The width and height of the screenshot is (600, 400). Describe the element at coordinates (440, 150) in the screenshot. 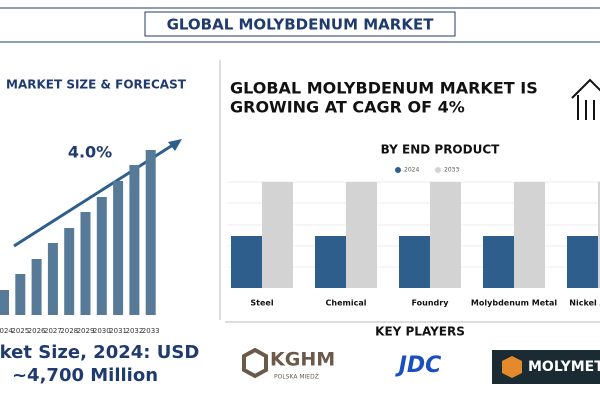

I see `chart-title: BY END PRODUCT` at that location.